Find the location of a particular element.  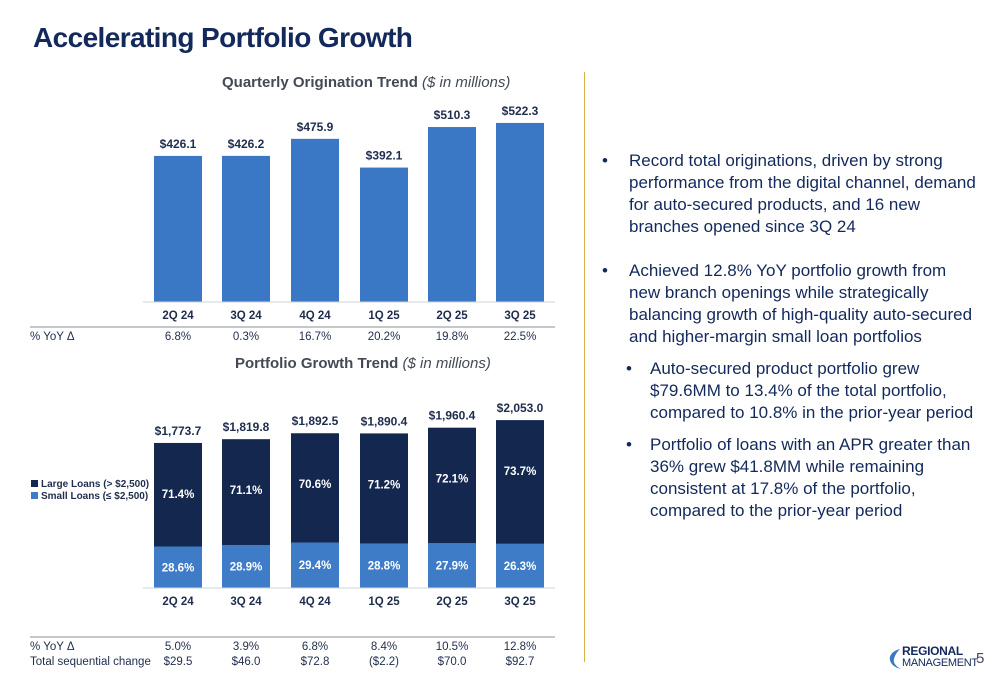

origination-value-label: $475.9 is located at coordinates (315, 127).